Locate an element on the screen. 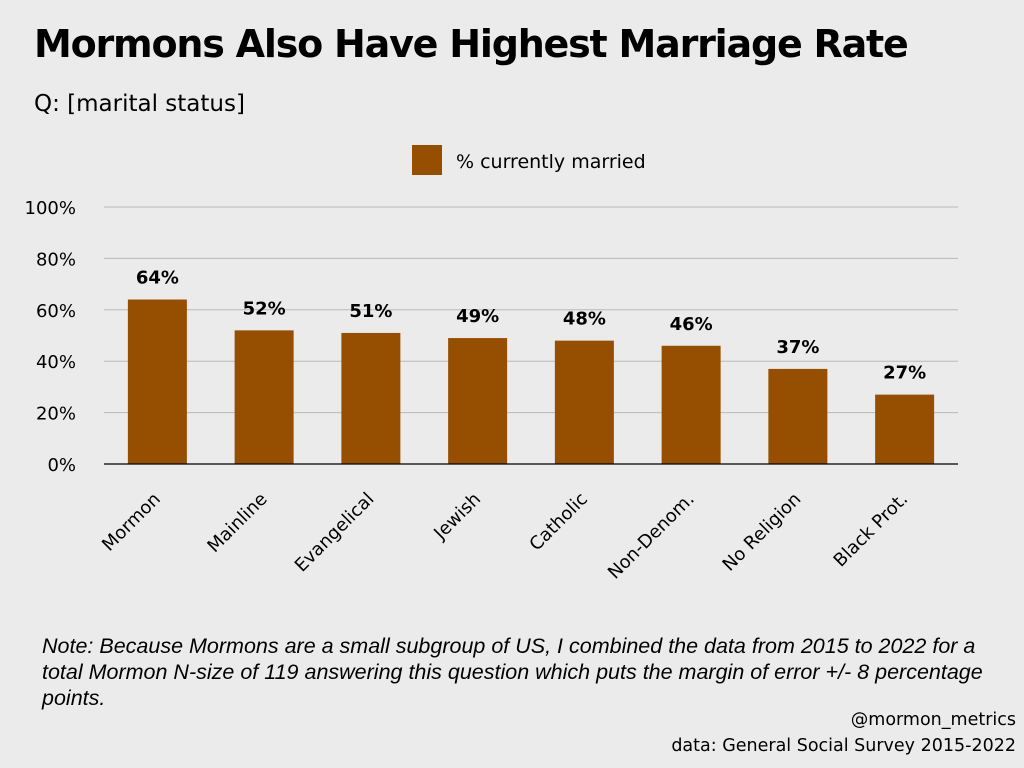 This screenshot has width=1024, height=768. x-tick-label: Black Prot. is located at coordinates (871, 530).